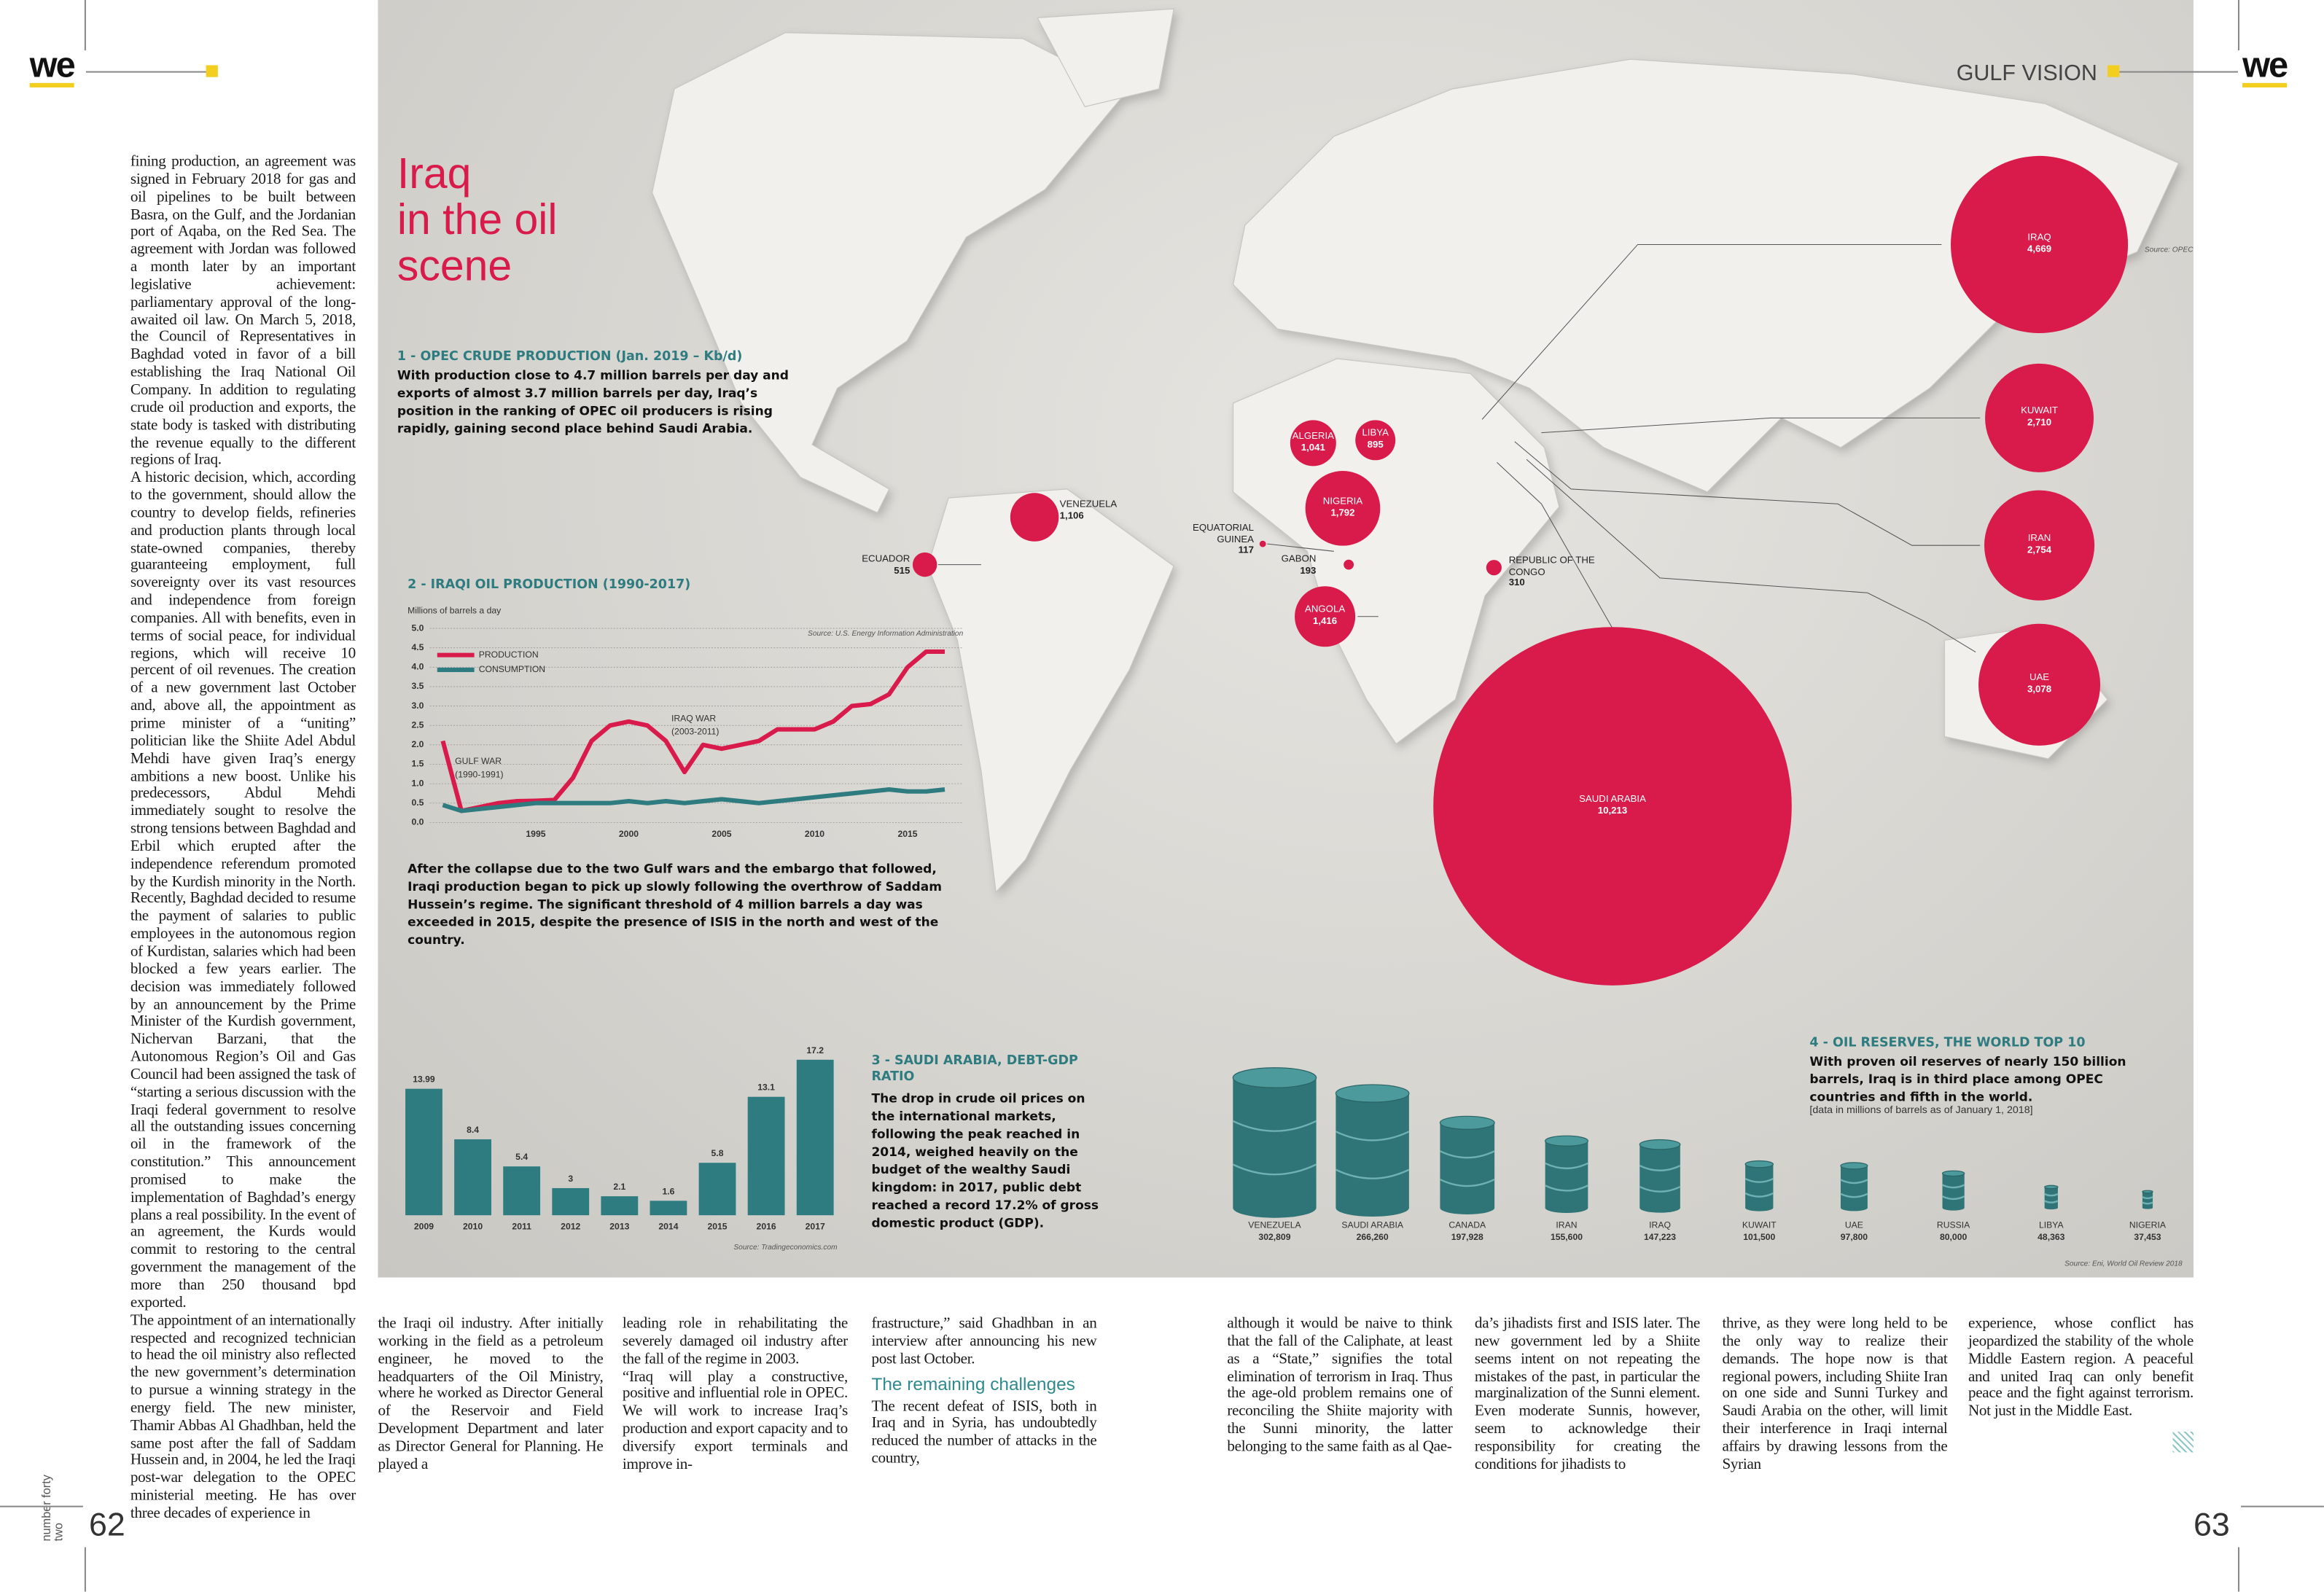  I want to click on legend-label: PRODUCTION, so click(509, 654).